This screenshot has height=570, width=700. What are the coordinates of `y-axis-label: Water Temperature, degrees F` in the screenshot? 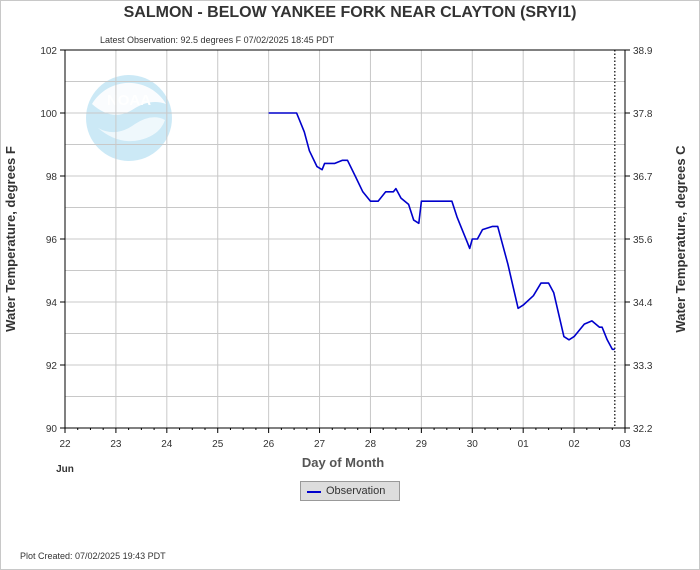 It's located at (10, 239).